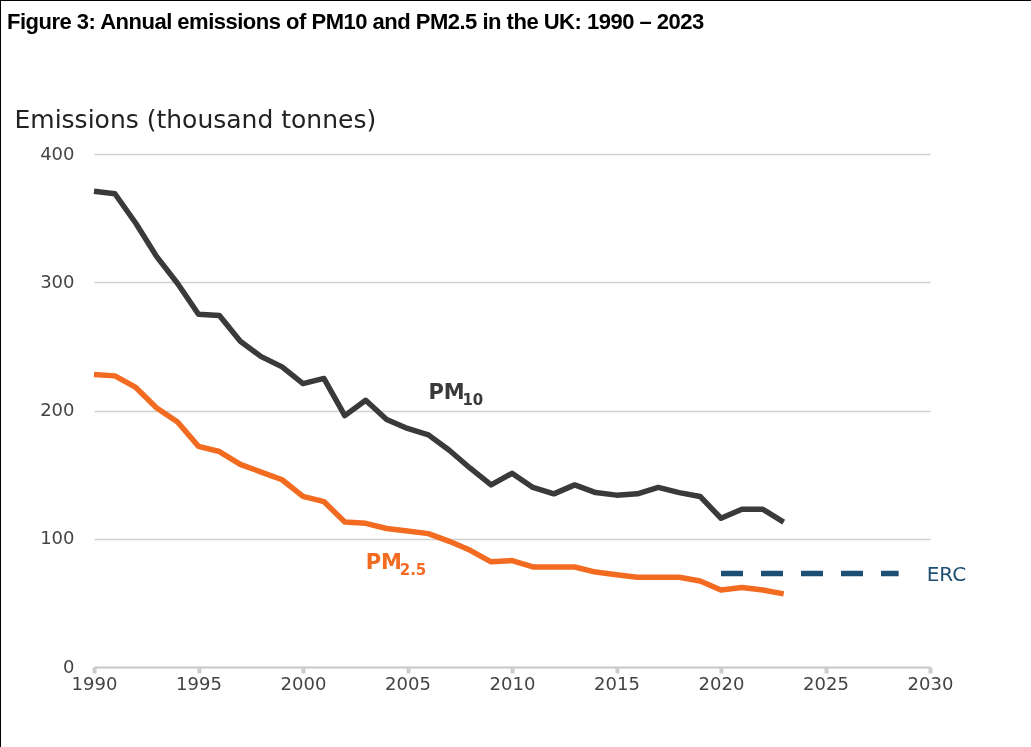 Image resolution: width=1031 pixels, height=747 pixels. Describe the element at coordinates (355, 22) in the screenshot. I see `chart-title: Figure 3: Annual emissions of PM10 and PM2.5 in the UK: 1990 – 2023` at that location.